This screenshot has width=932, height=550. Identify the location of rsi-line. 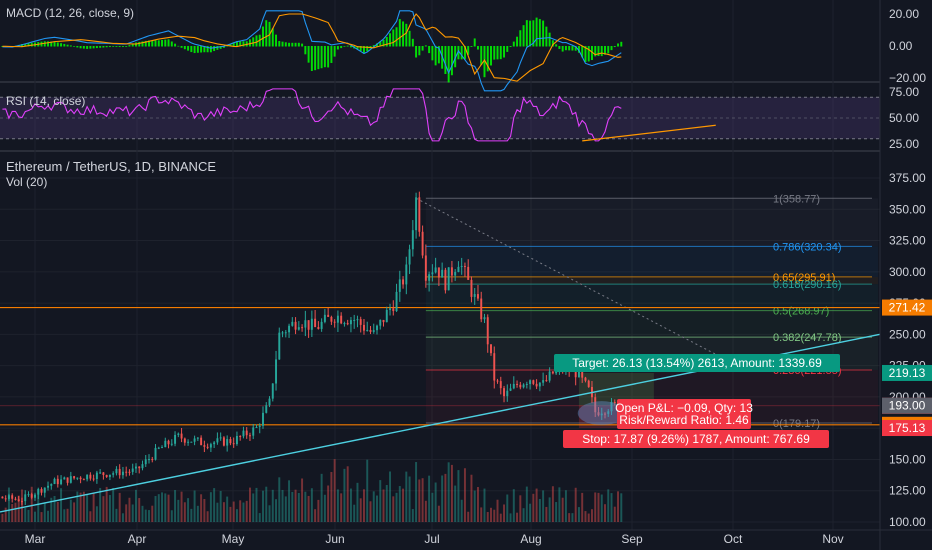
(312, 115).